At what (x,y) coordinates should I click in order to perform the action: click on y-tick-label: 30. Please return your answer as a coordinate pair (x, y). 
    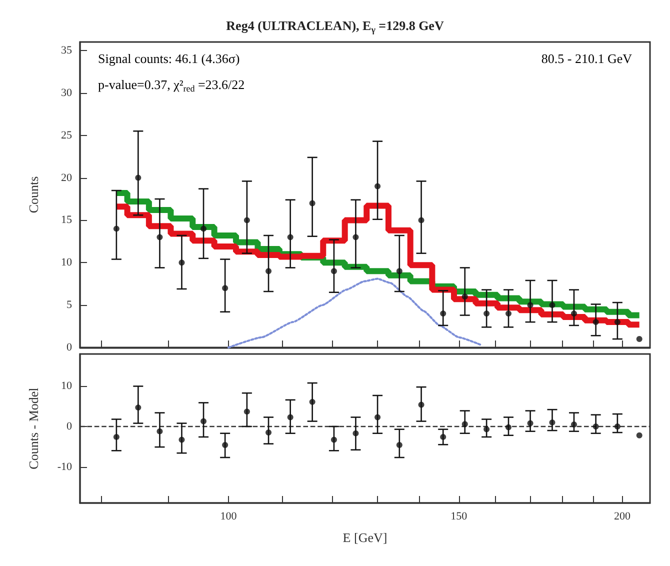
    Looking at the image, I should click on (66, 92).